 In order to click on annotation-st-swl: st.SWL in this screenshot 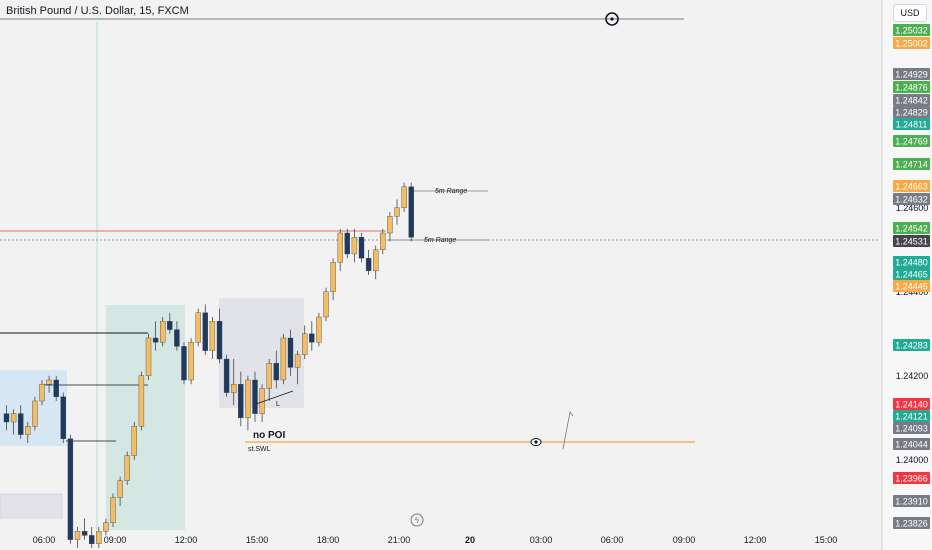, I will do `click(259, 449)`.